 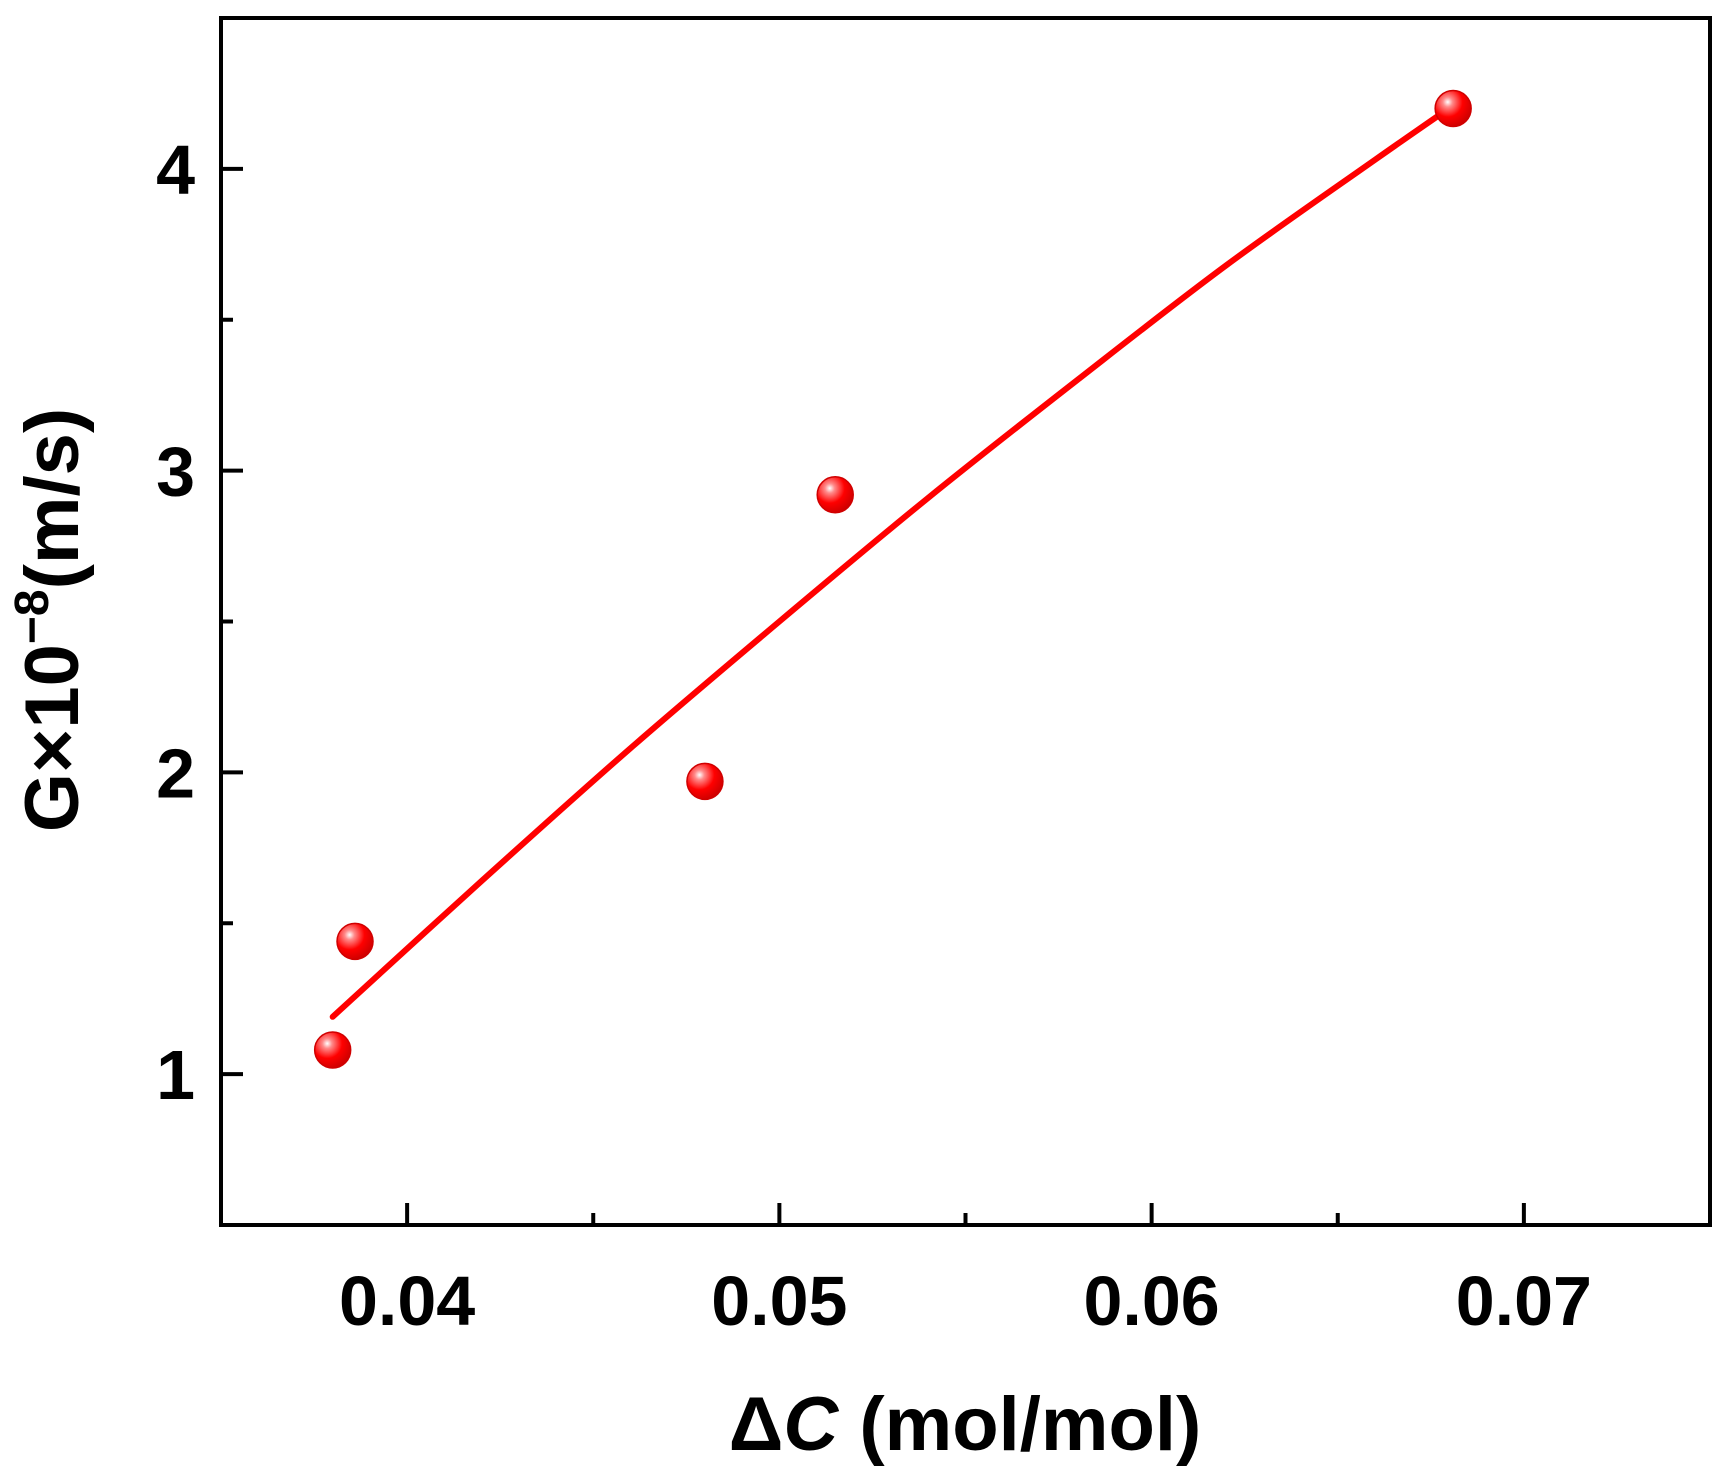 I want to click on y-axis-title-base: G×10, so click(x=52, y=738).